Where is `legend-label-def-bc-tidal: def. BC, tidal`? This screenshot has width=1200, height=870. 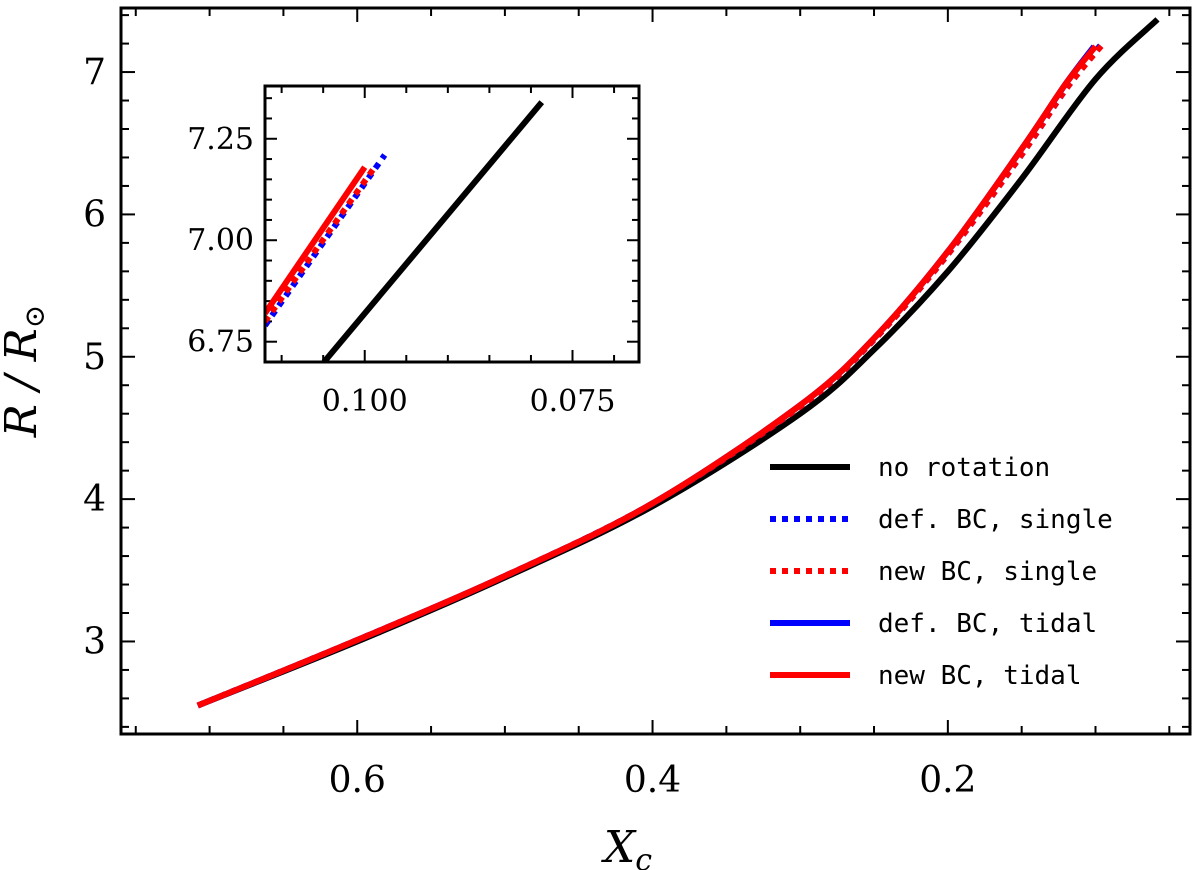 legend-label-def-bc-tidal: def. BC, tidal is located at coordinates (987, 624).